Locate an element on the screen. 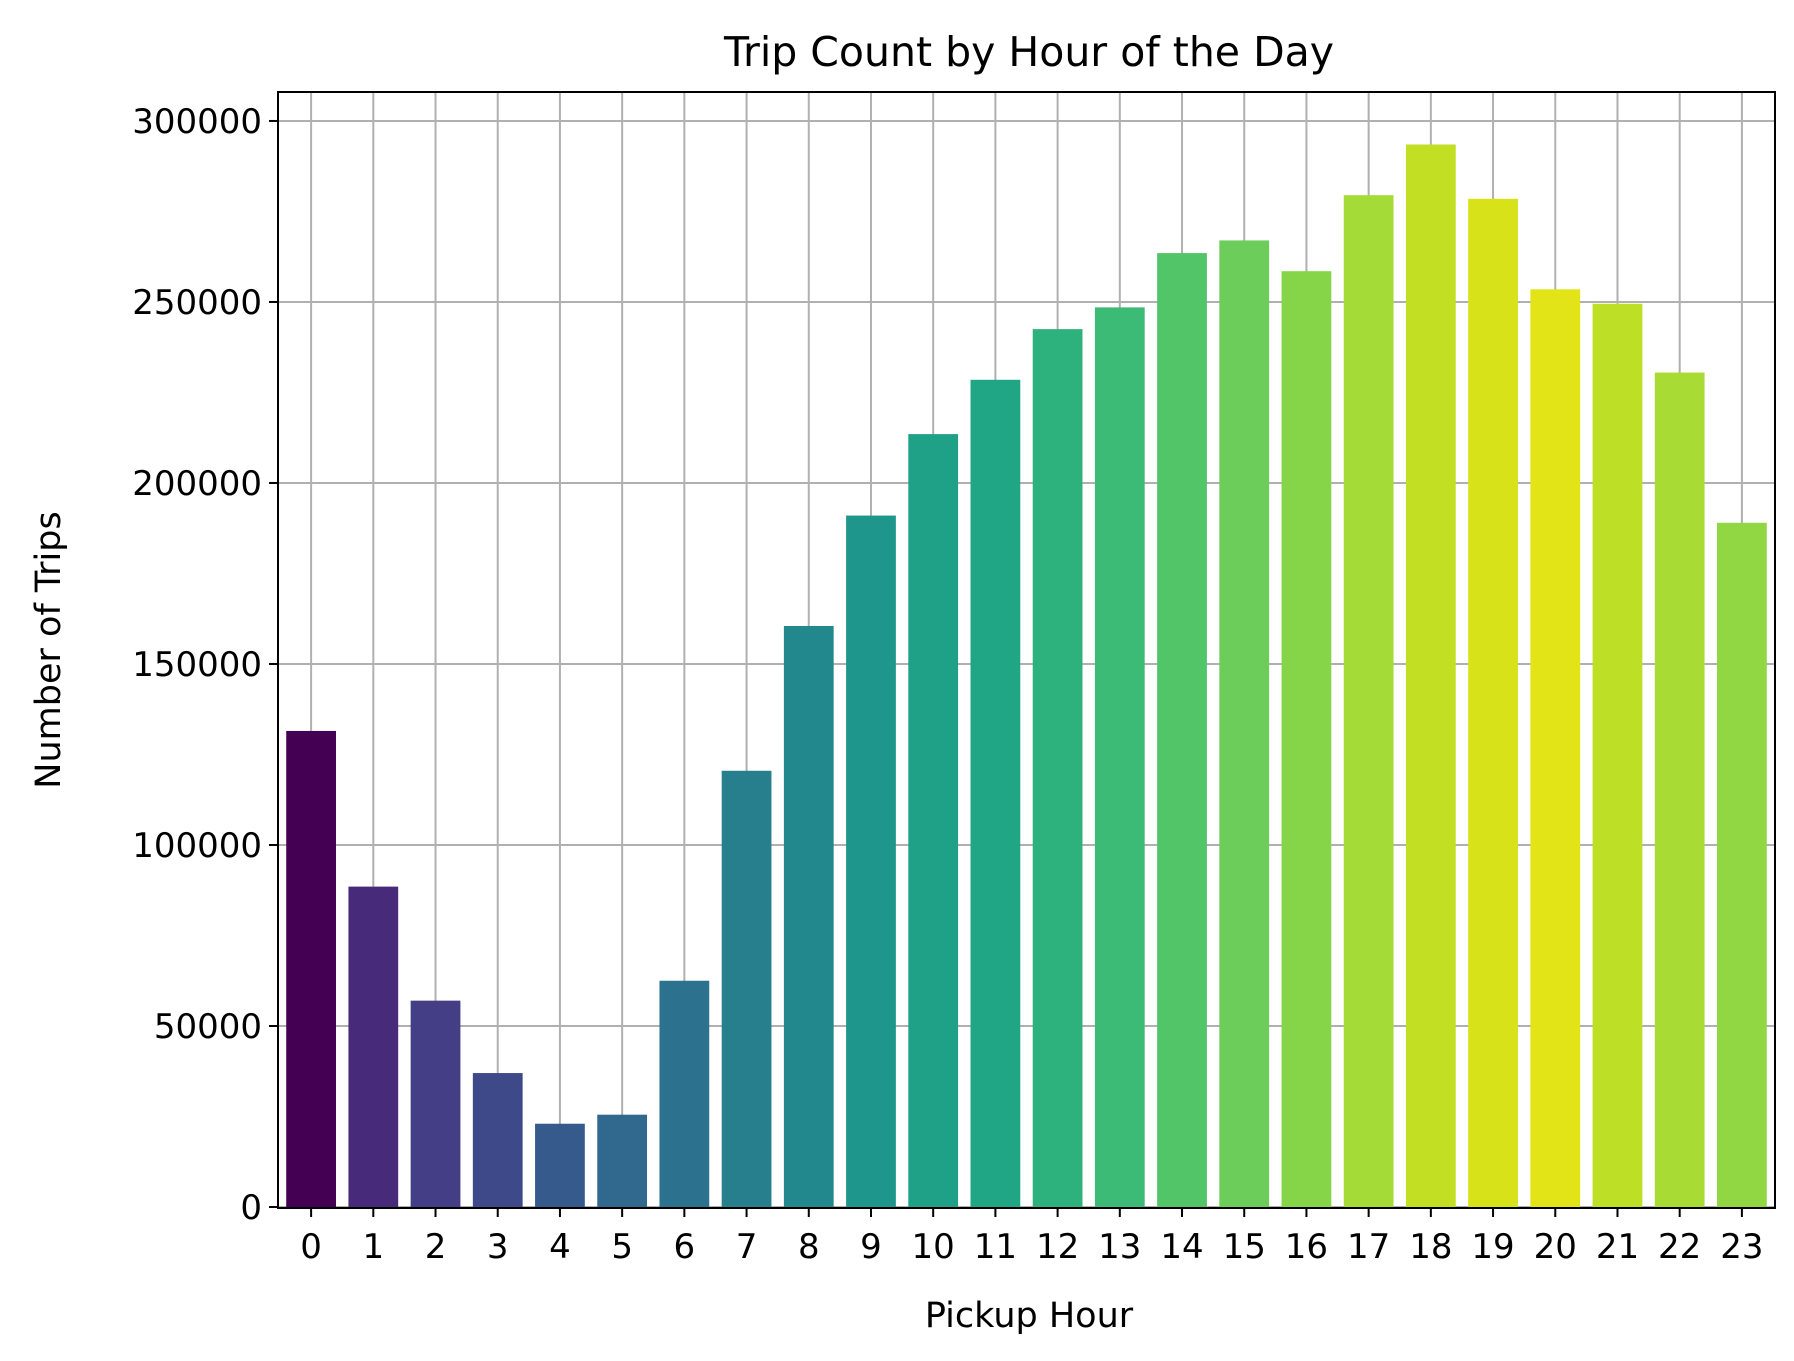 This screenshot has width=1794, height=1361. y-tick-label-1: 50000 is located at coordinates (208, 1027).